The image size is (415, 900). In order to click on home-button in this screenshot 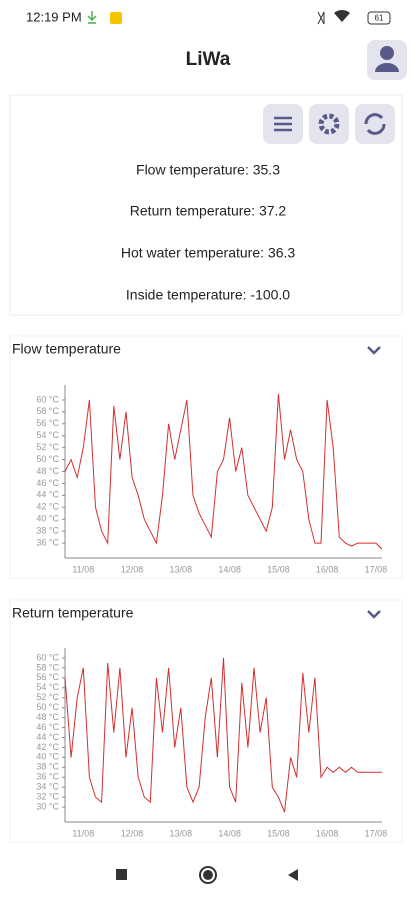, I will do `click(208, 875)`.